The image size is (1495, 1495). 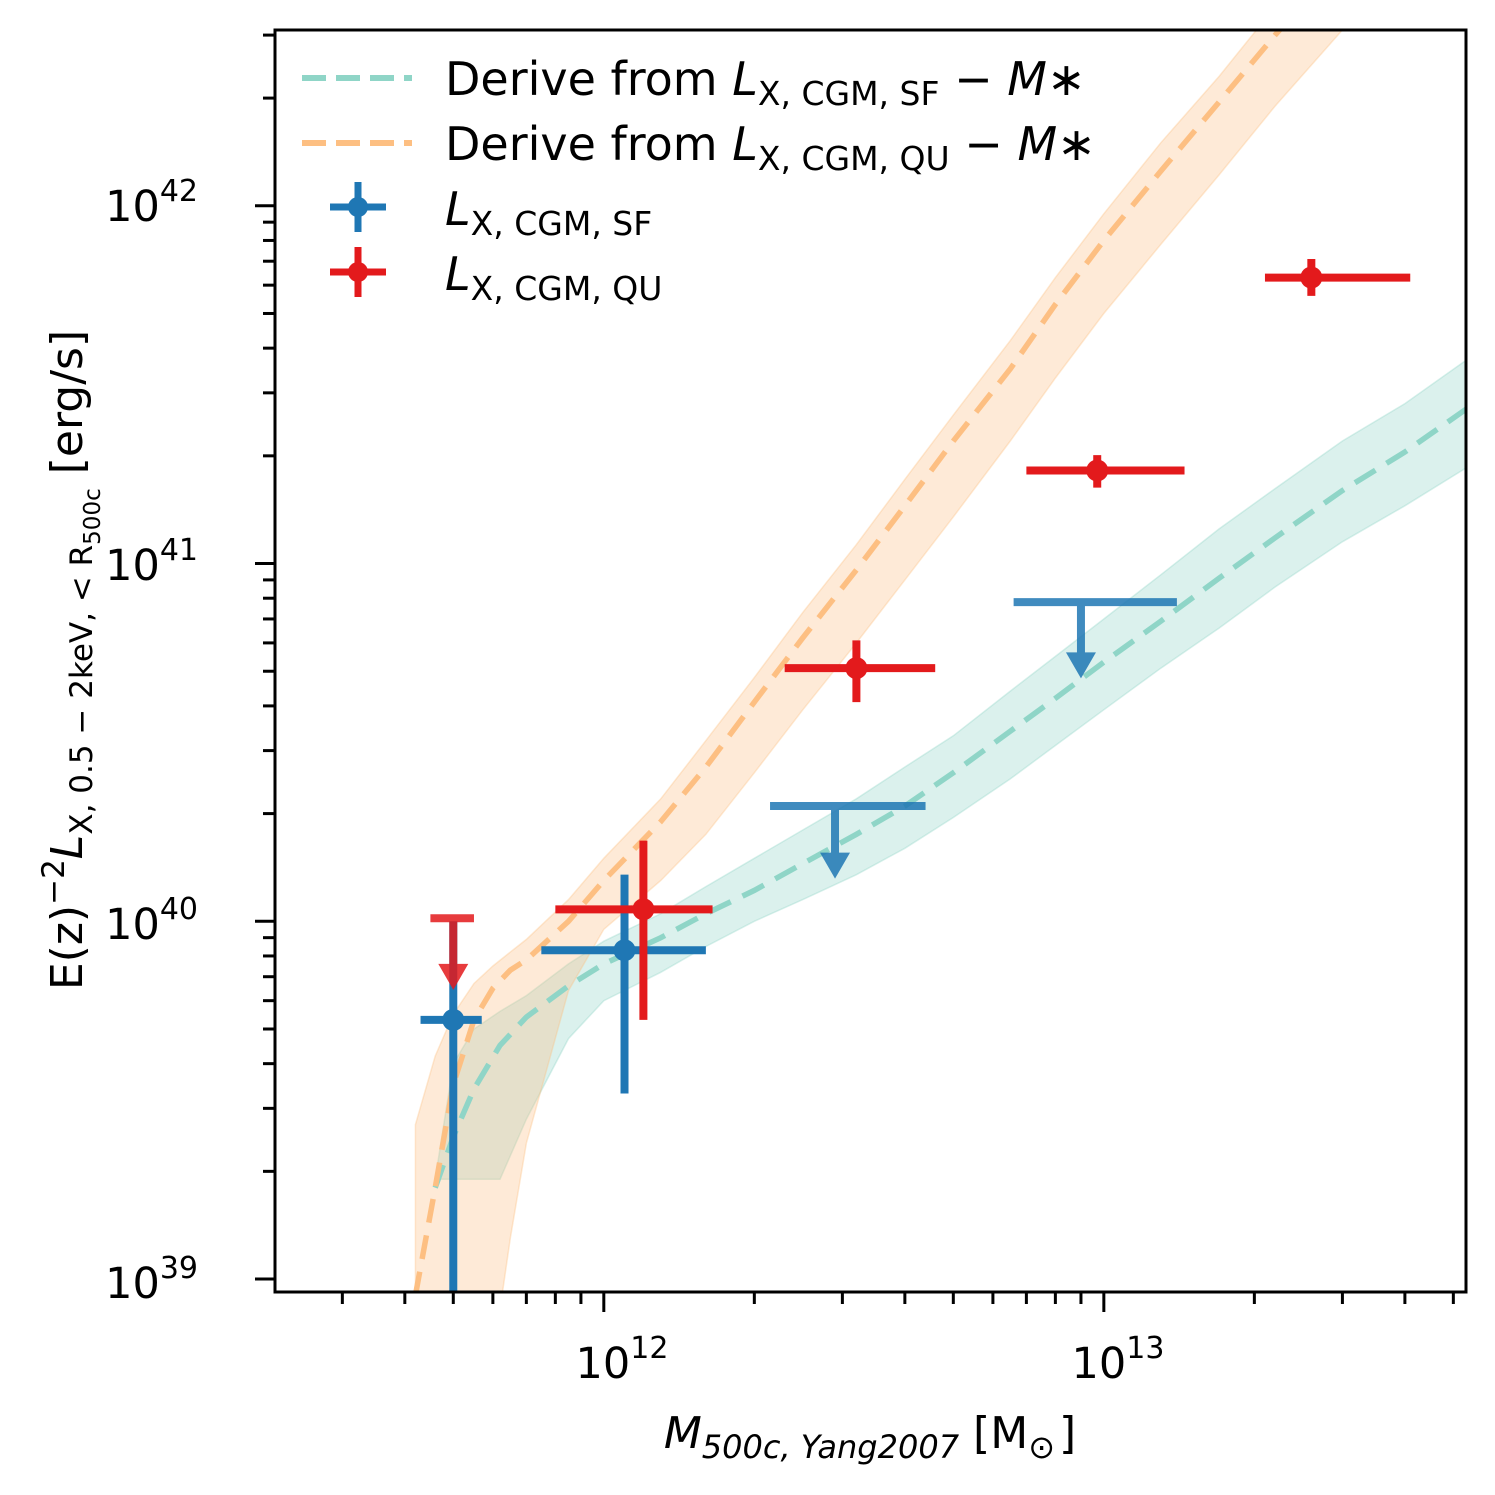 What do you see at coordinates (151, 1280) in the screenshot?
I see `y-tick-label-39: 1039` at bounding box center [151, 1280].